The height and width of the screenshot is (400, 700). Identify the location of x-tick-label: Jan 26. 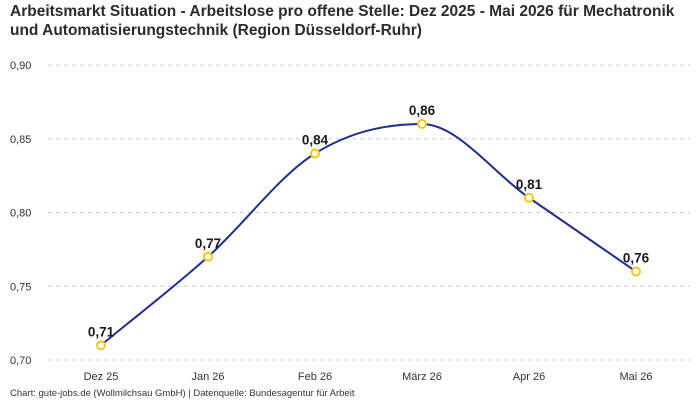
(207, 377).